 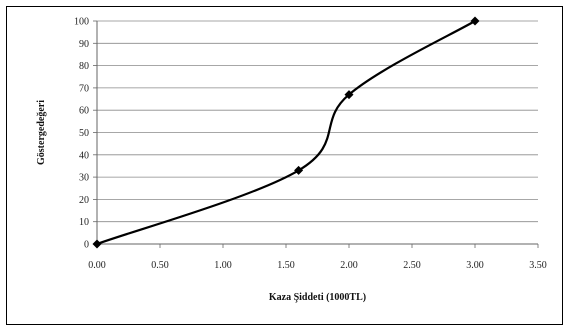 I want to click on y-tick-label: 40, so click(x=84, y=155).